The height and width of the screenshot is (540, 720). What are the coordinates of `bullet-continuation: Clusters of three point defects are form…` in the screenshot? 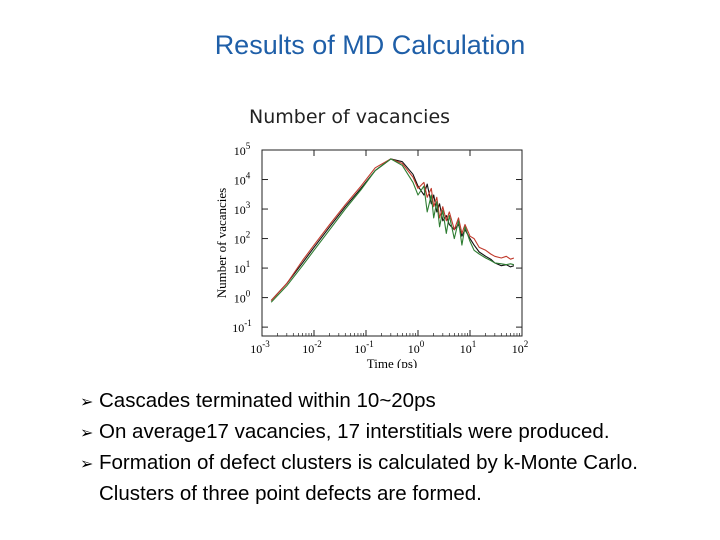 It's located at (290, 493).